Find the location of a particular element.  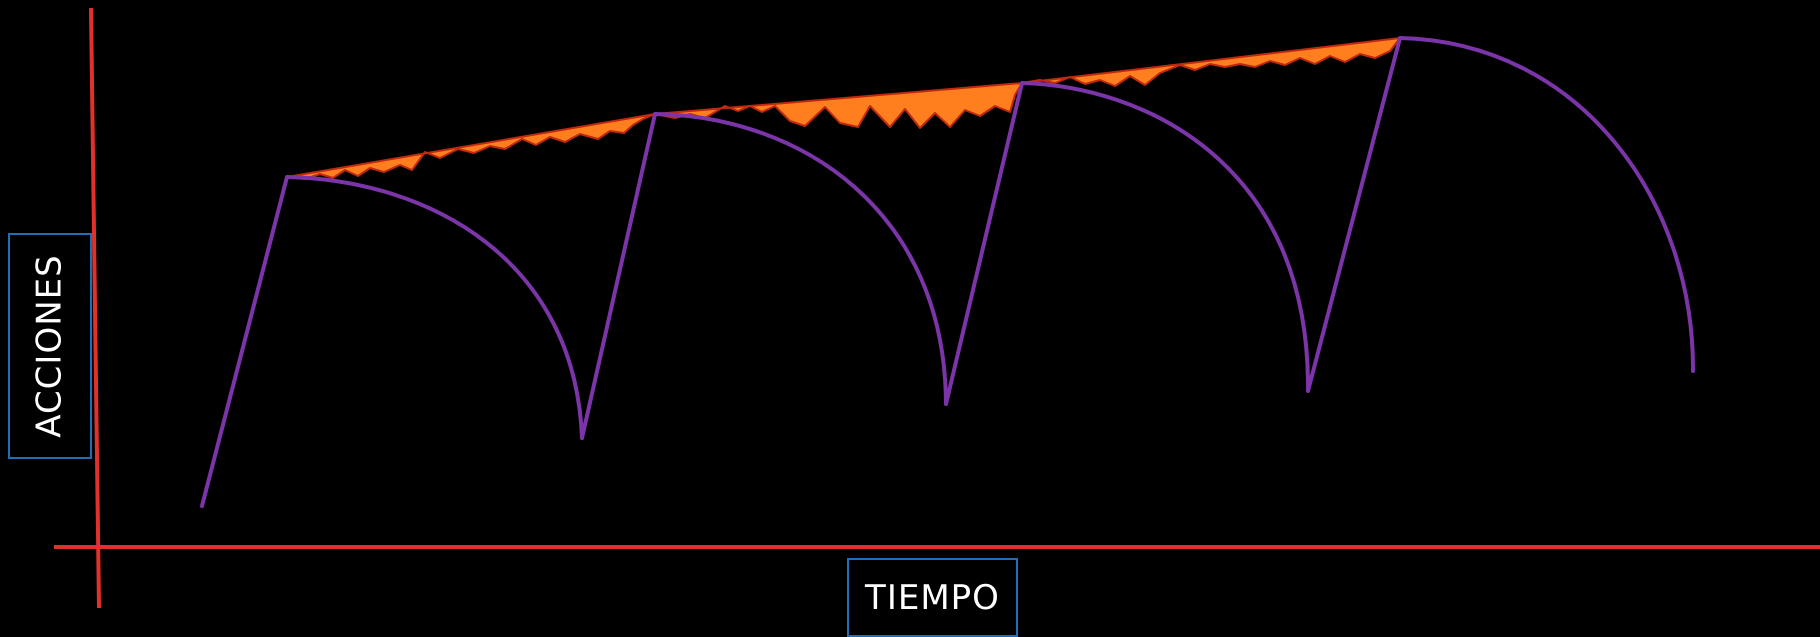

y-axis is located at coordinates (95, 308).